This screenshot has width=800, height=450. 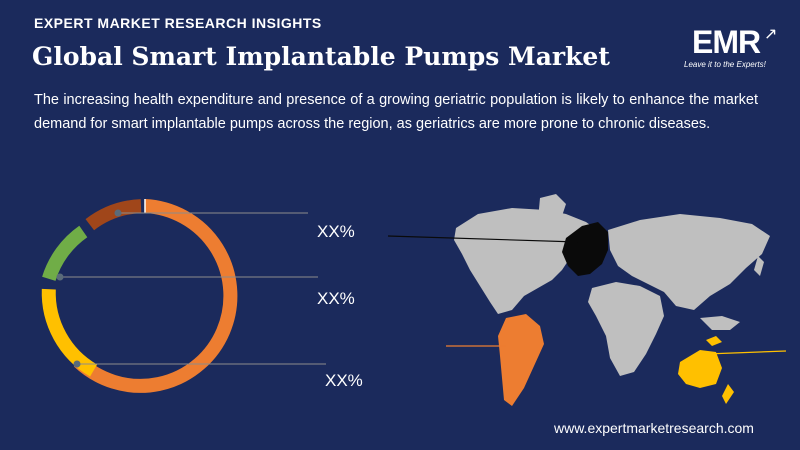 What do you see at coordinates (746, 352) in the screenshot?
I see `map-connector-australia` at bounding box center [746, 352].